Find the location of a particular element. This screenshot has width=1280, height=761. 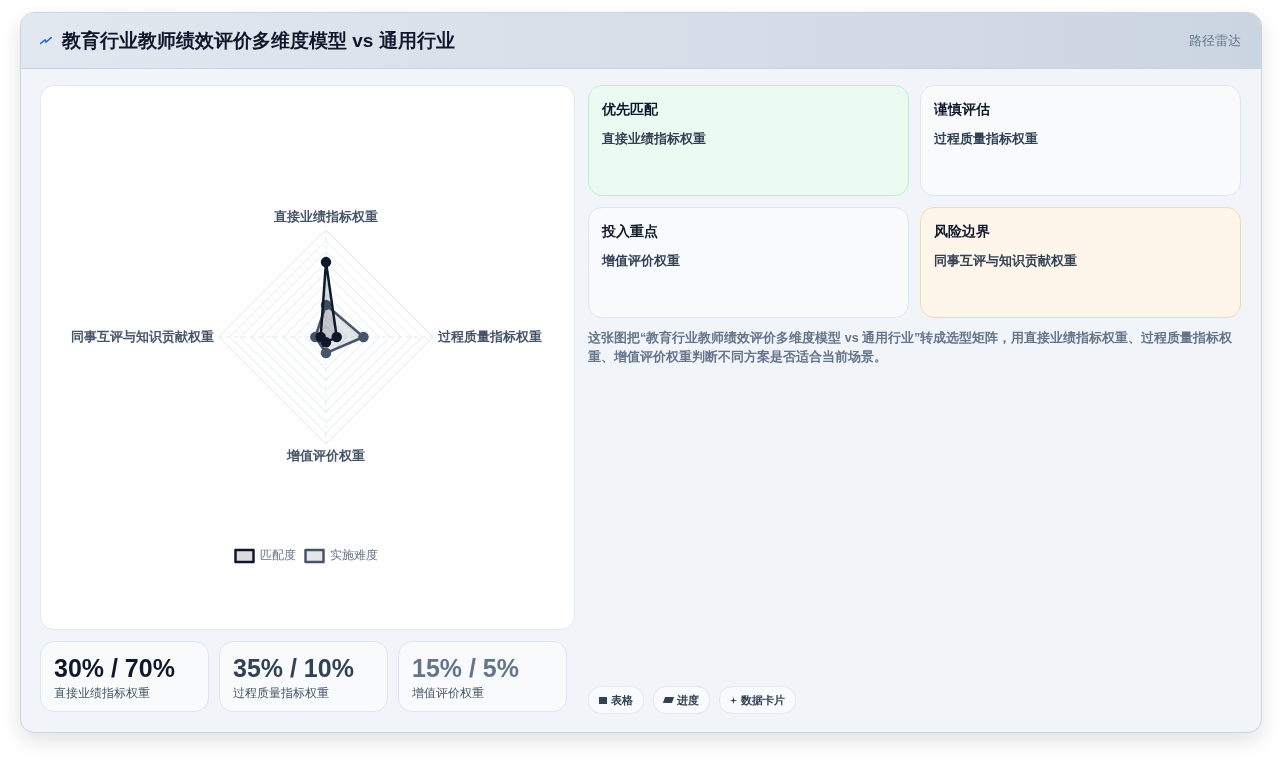

spoke-label: 同事互评与知识贡献权重 is located at coordinates (142, 336).